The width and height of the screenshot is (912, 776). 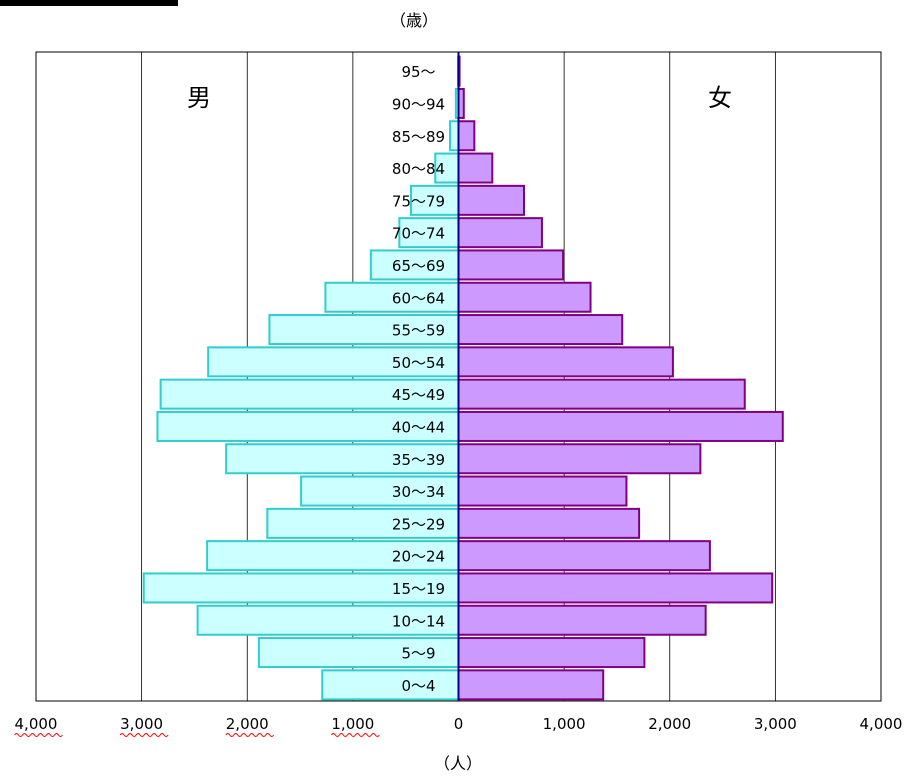 What do you see at coordinates (414, 20) in the screenshot?
I see `y-unit-label: （歳）` at bounding box center [414, 20].